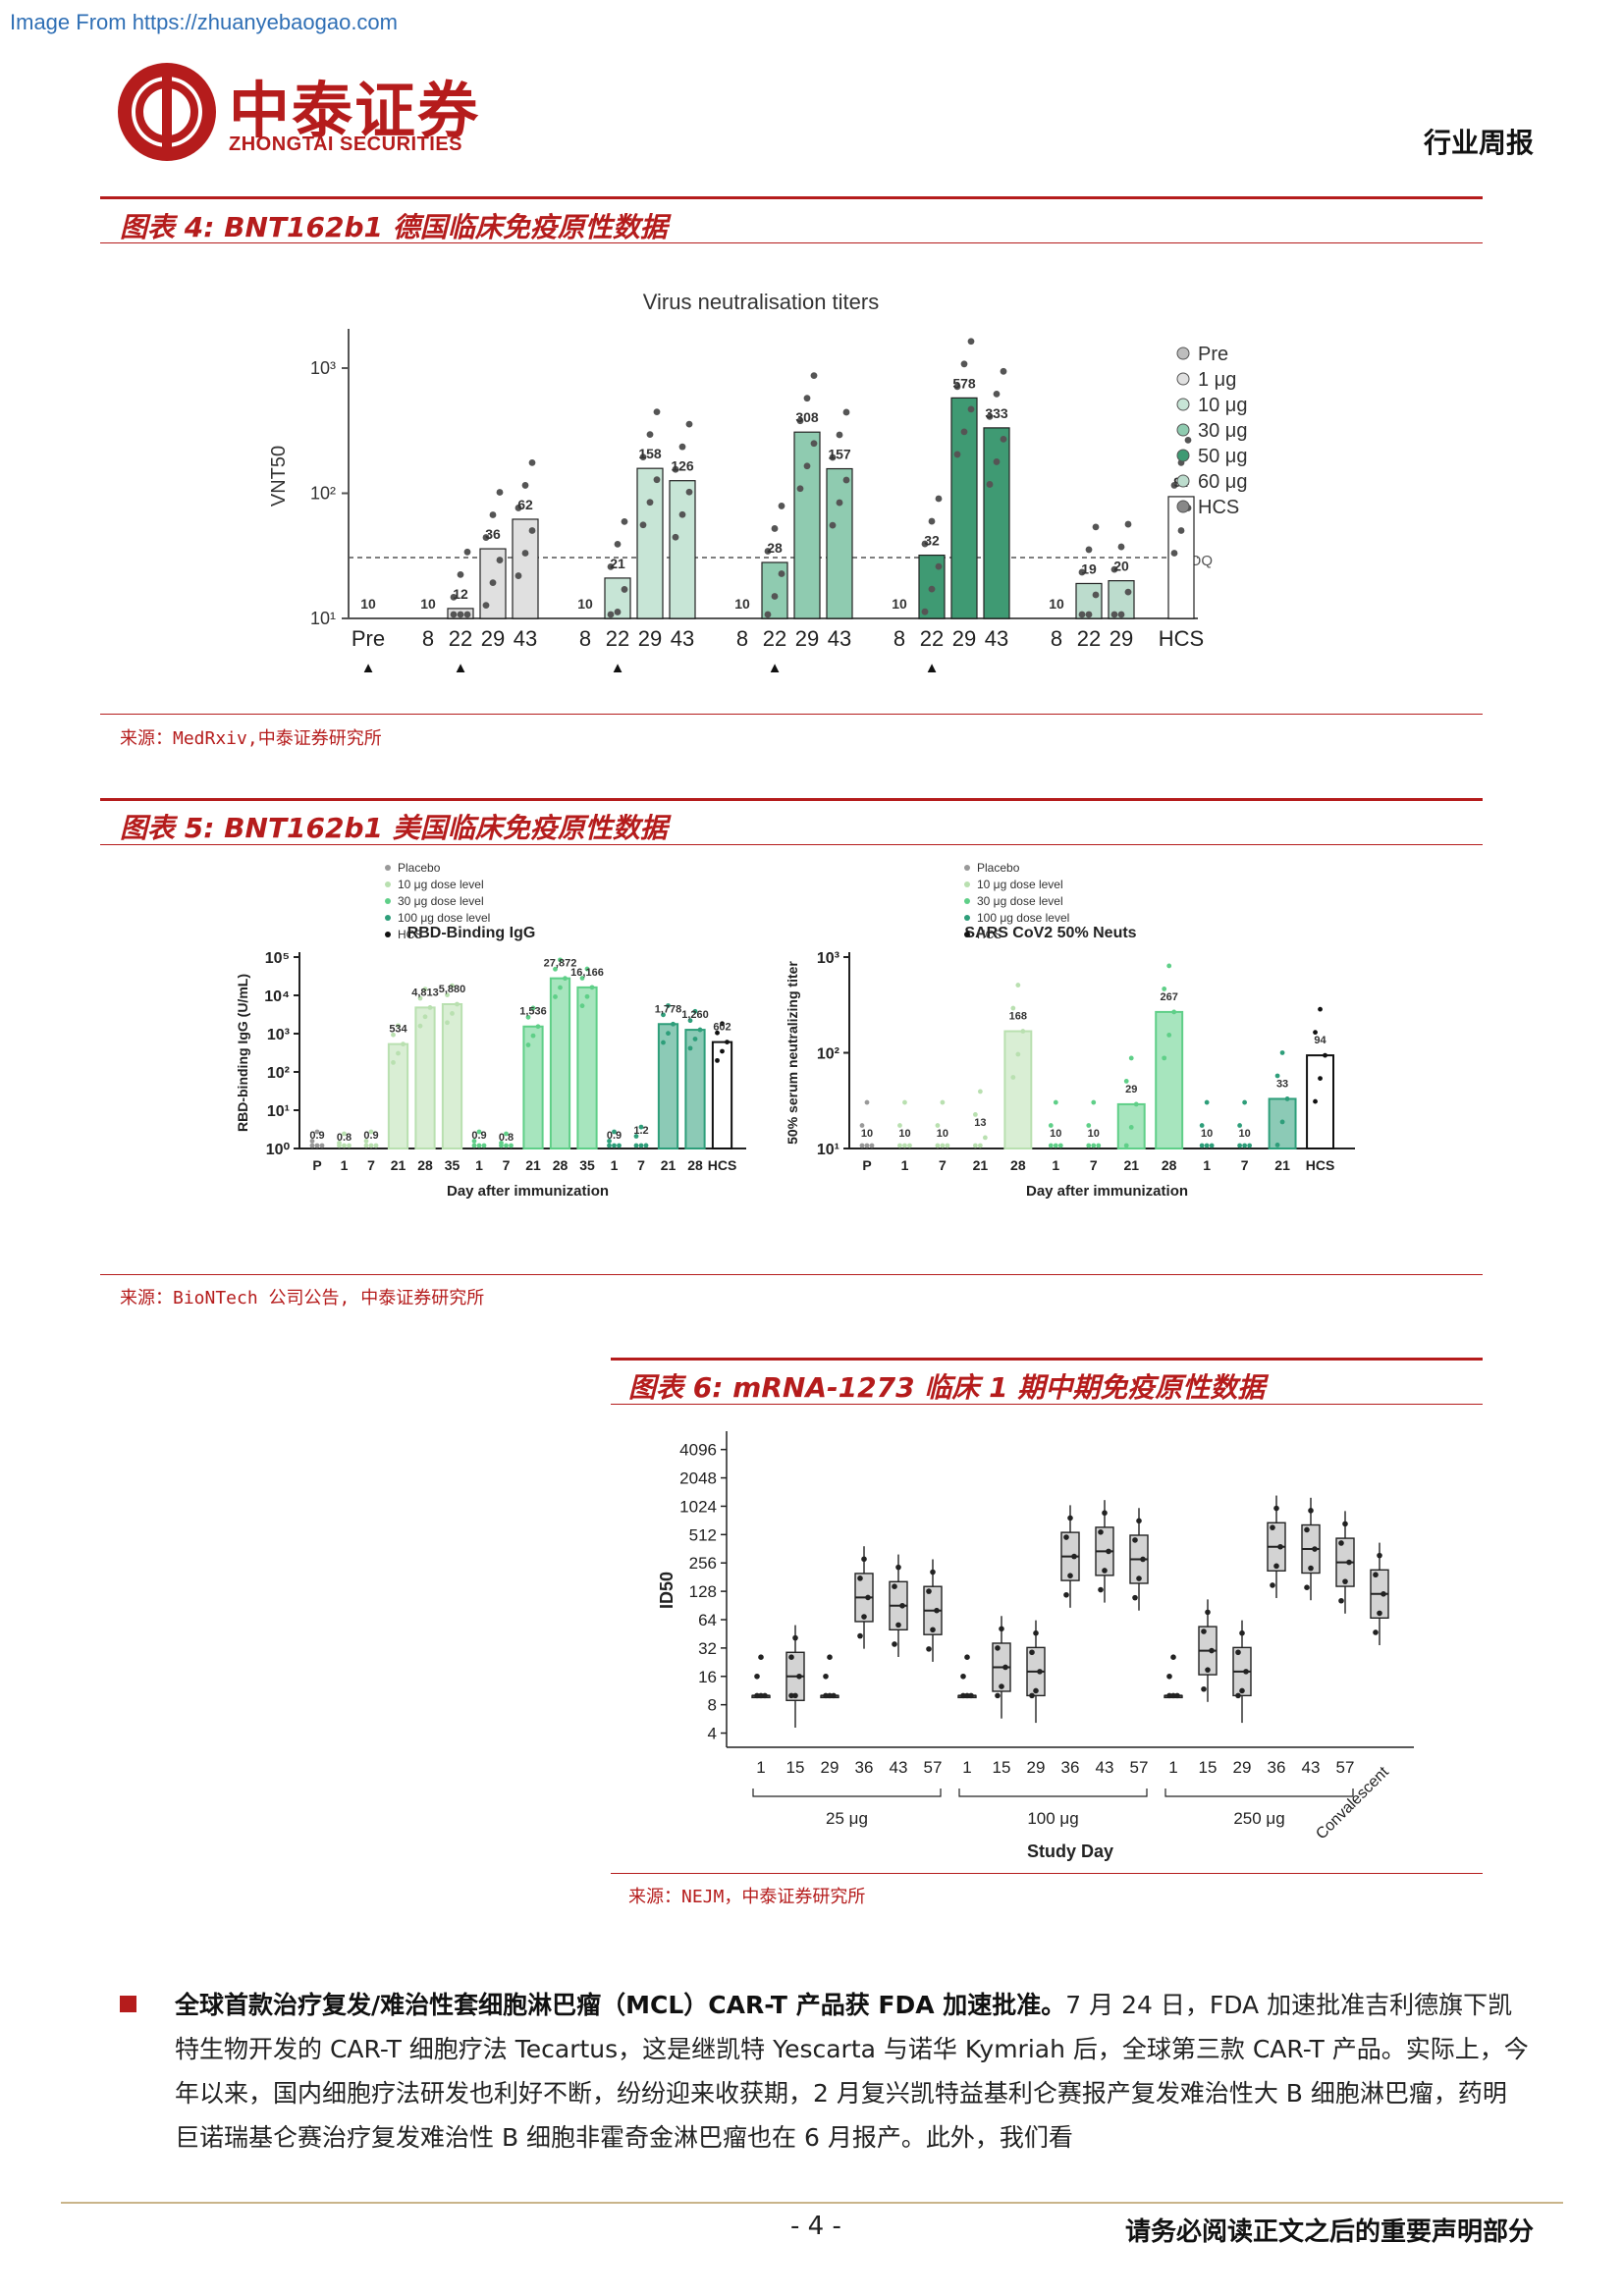  I want to click on figure5-legend-swatch, so click(967, 868).